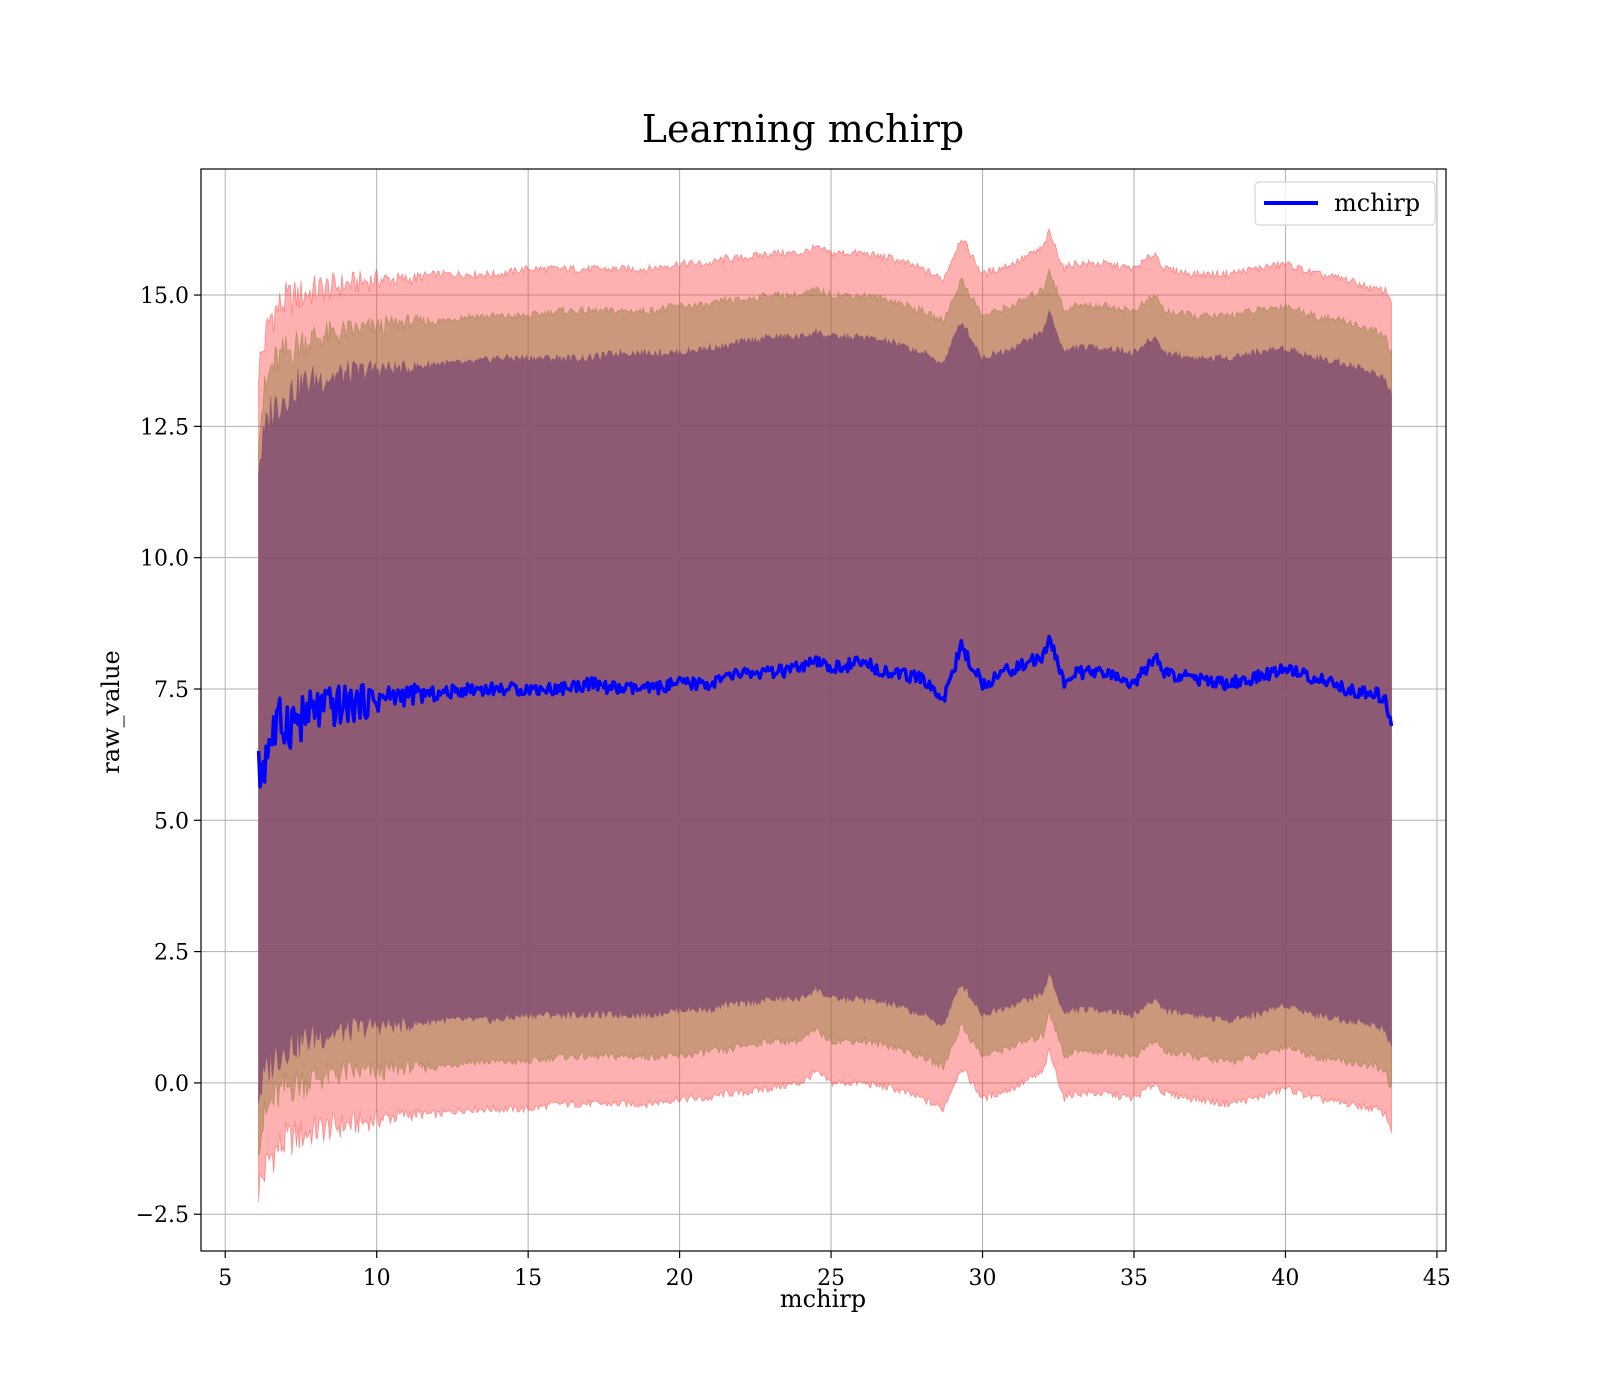 The image size is (1600, 1400). I want to click on chart-title: Learning mchirp, so click(803, 129).